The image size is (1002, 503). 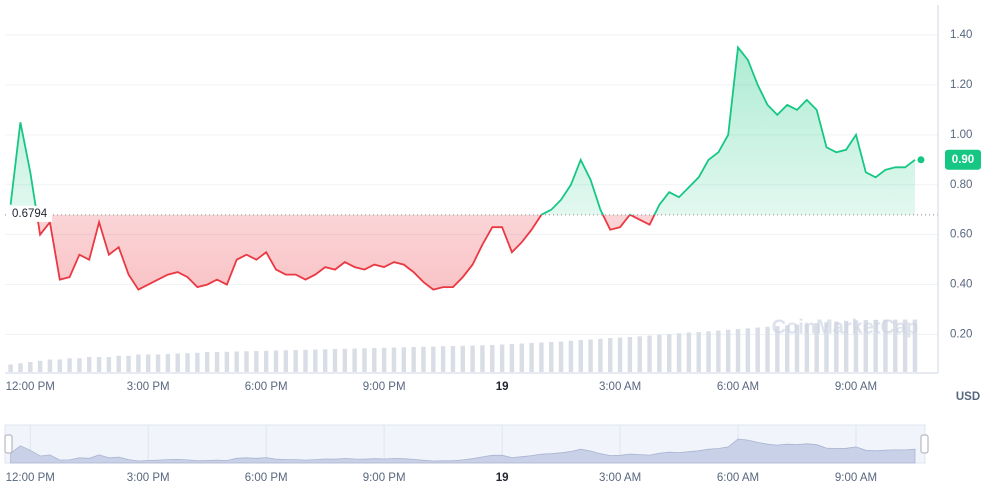 What do you see at coordinates (148, 478) in the screenshot?
I see `navigator-label: 3:00 PM` at bounding box center [148, 478].